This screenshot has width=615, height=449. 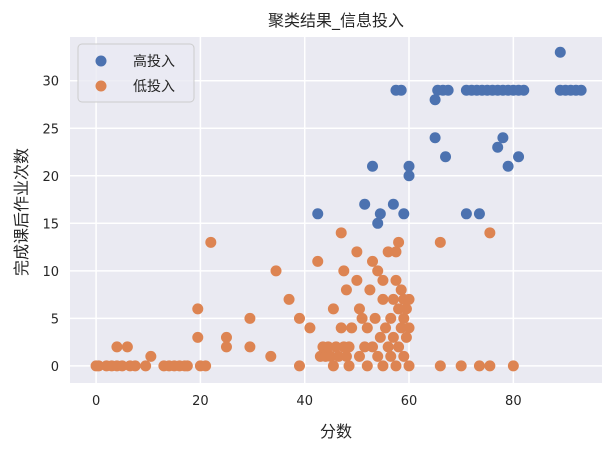 What do you see at coordinates (336, 21) in the screenshot?
I see `chart-title: 聚类结果_信息投入` at bounding box center [336, 21].